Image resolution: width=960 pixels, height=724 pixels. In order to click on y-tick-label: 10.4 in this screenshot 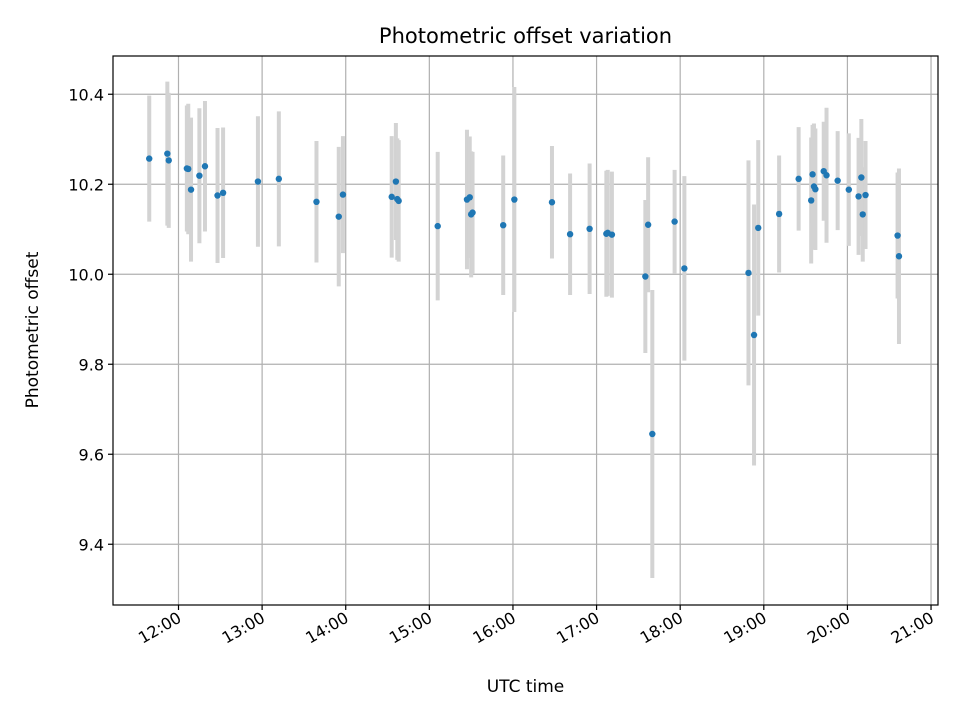, I will do `click(86, 94)`.